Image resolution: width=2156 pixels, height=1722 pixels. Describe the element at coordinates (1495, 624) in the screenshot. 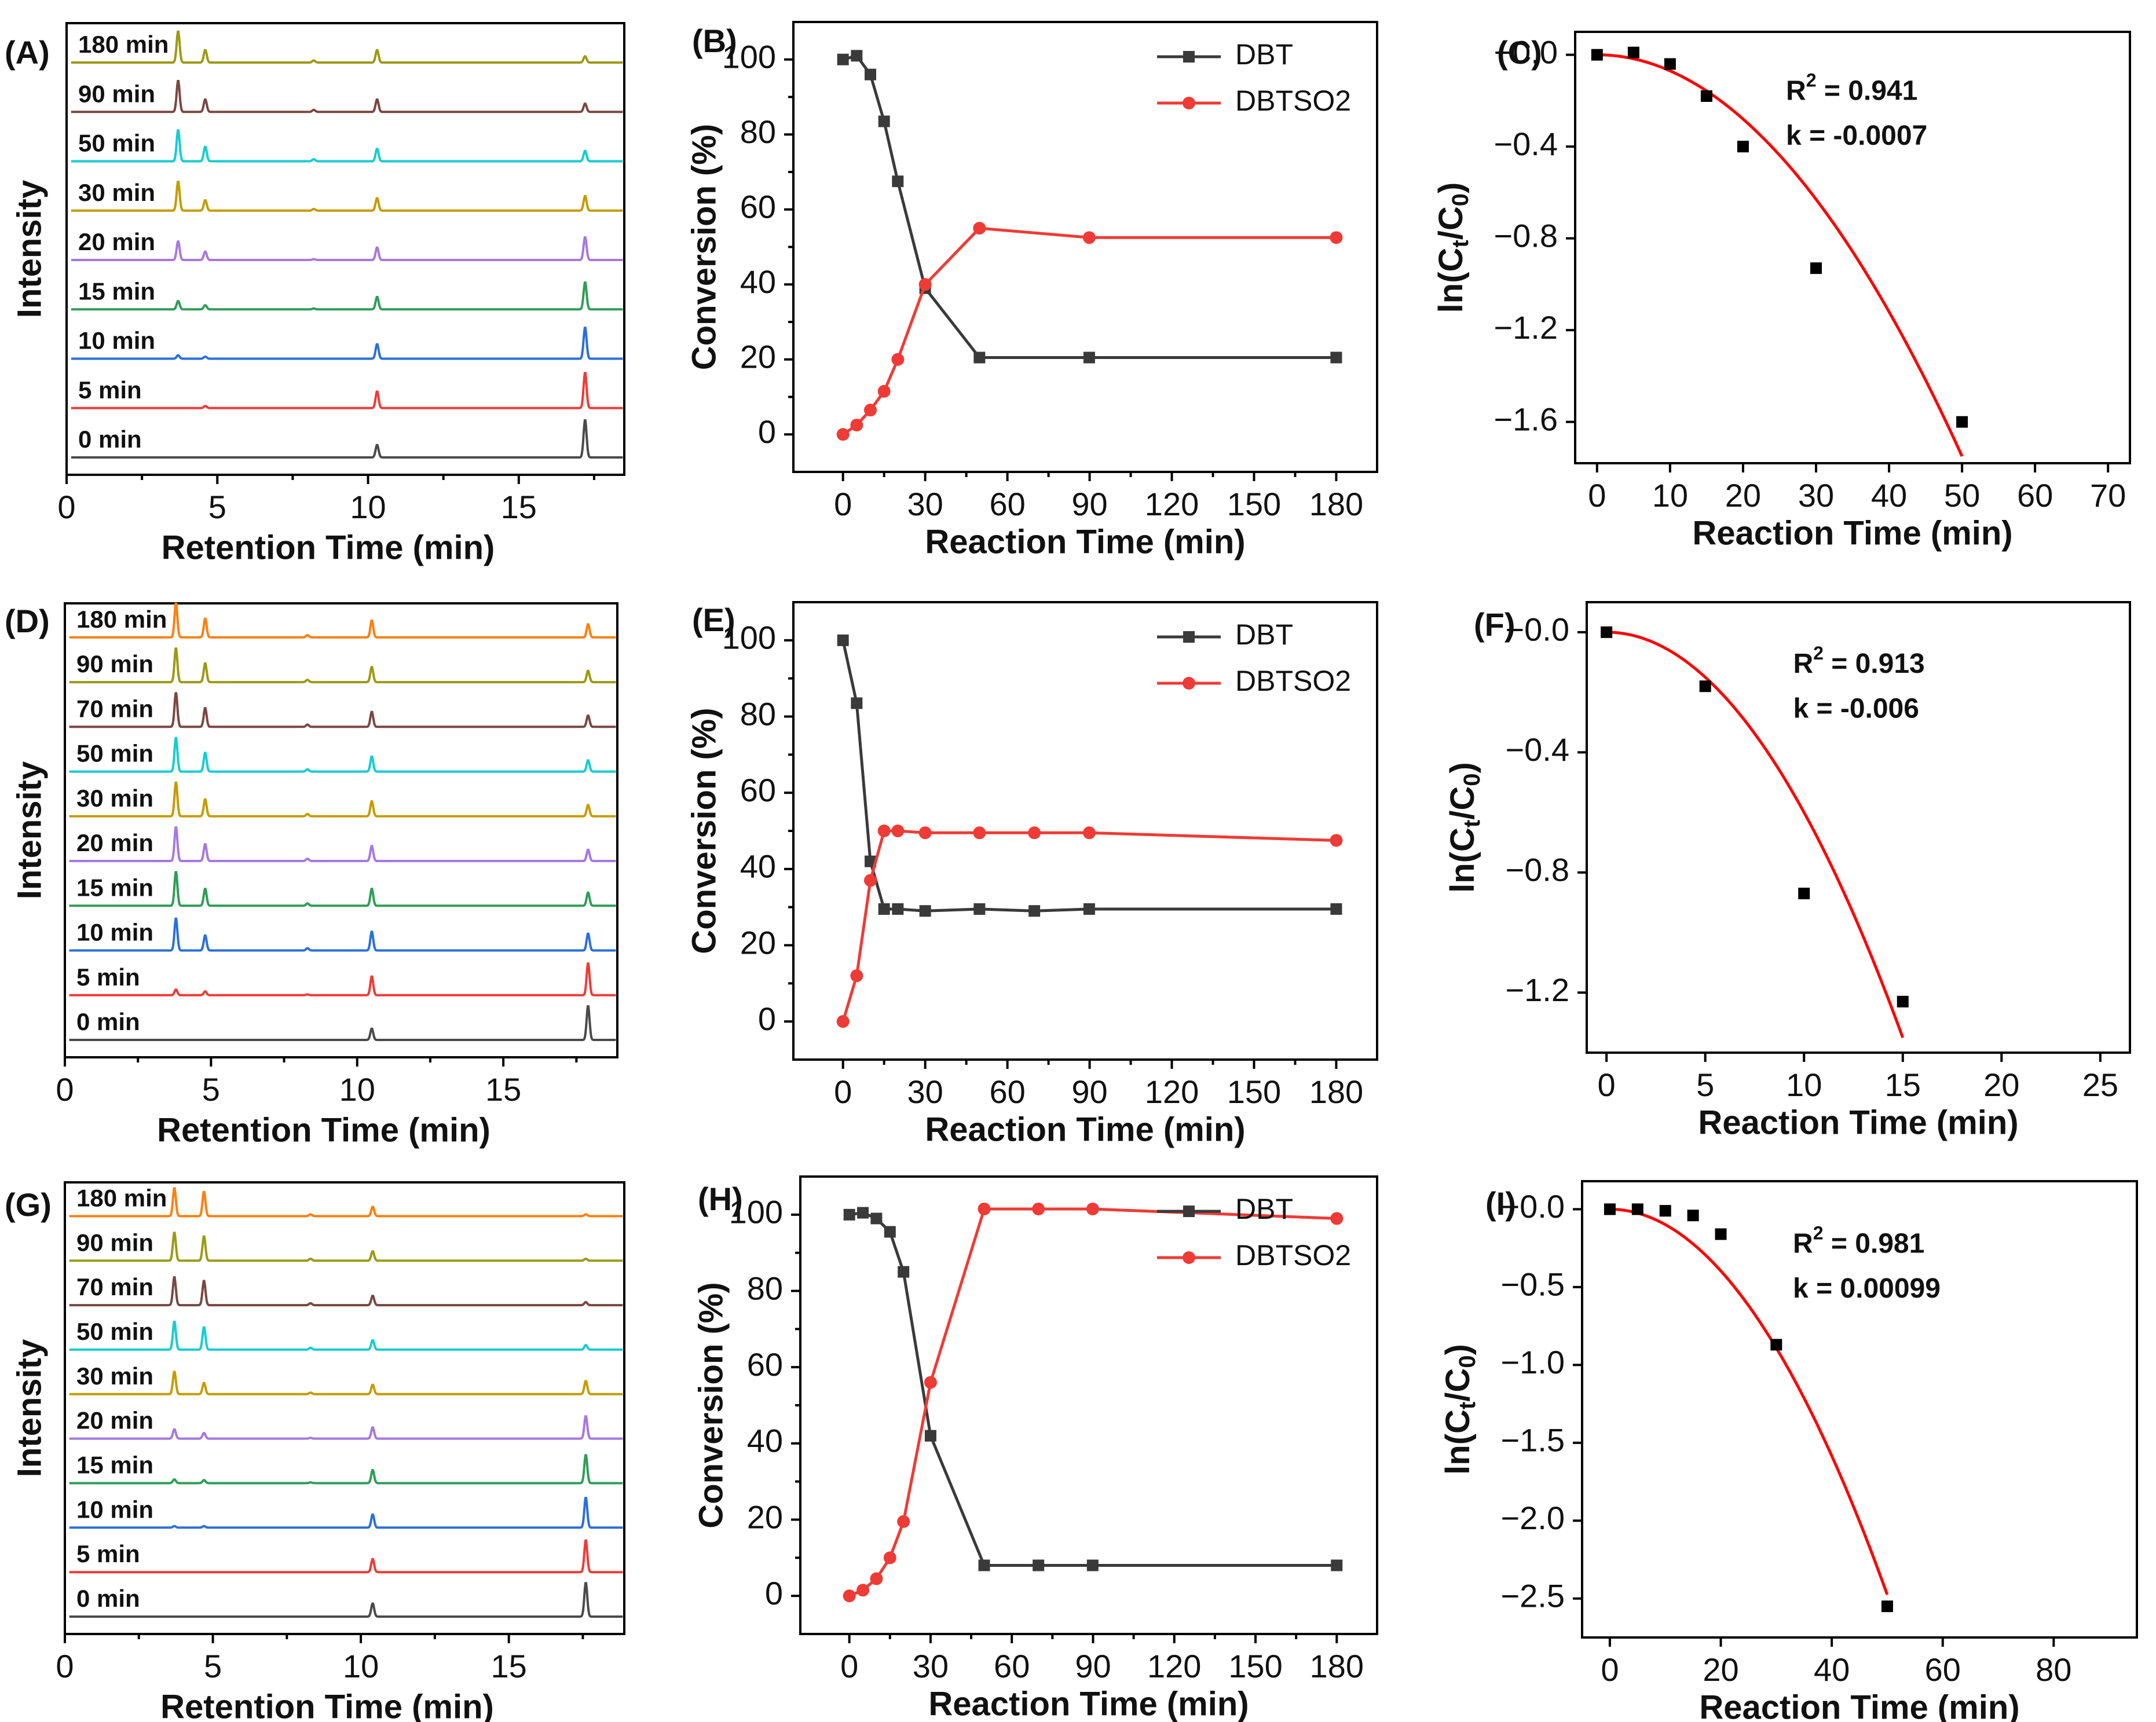

I see `panel-label: (F)` at that location.